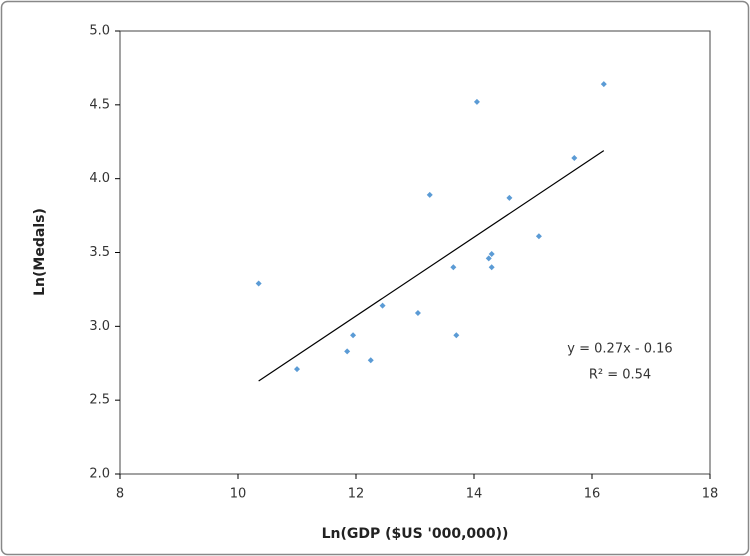 The width and height of the screenshot is (750, 556). What do you see at coordinates (99, 252) in the screenshot?
I see `y-tick-label: 3.5` at bounding box center [99, 252].